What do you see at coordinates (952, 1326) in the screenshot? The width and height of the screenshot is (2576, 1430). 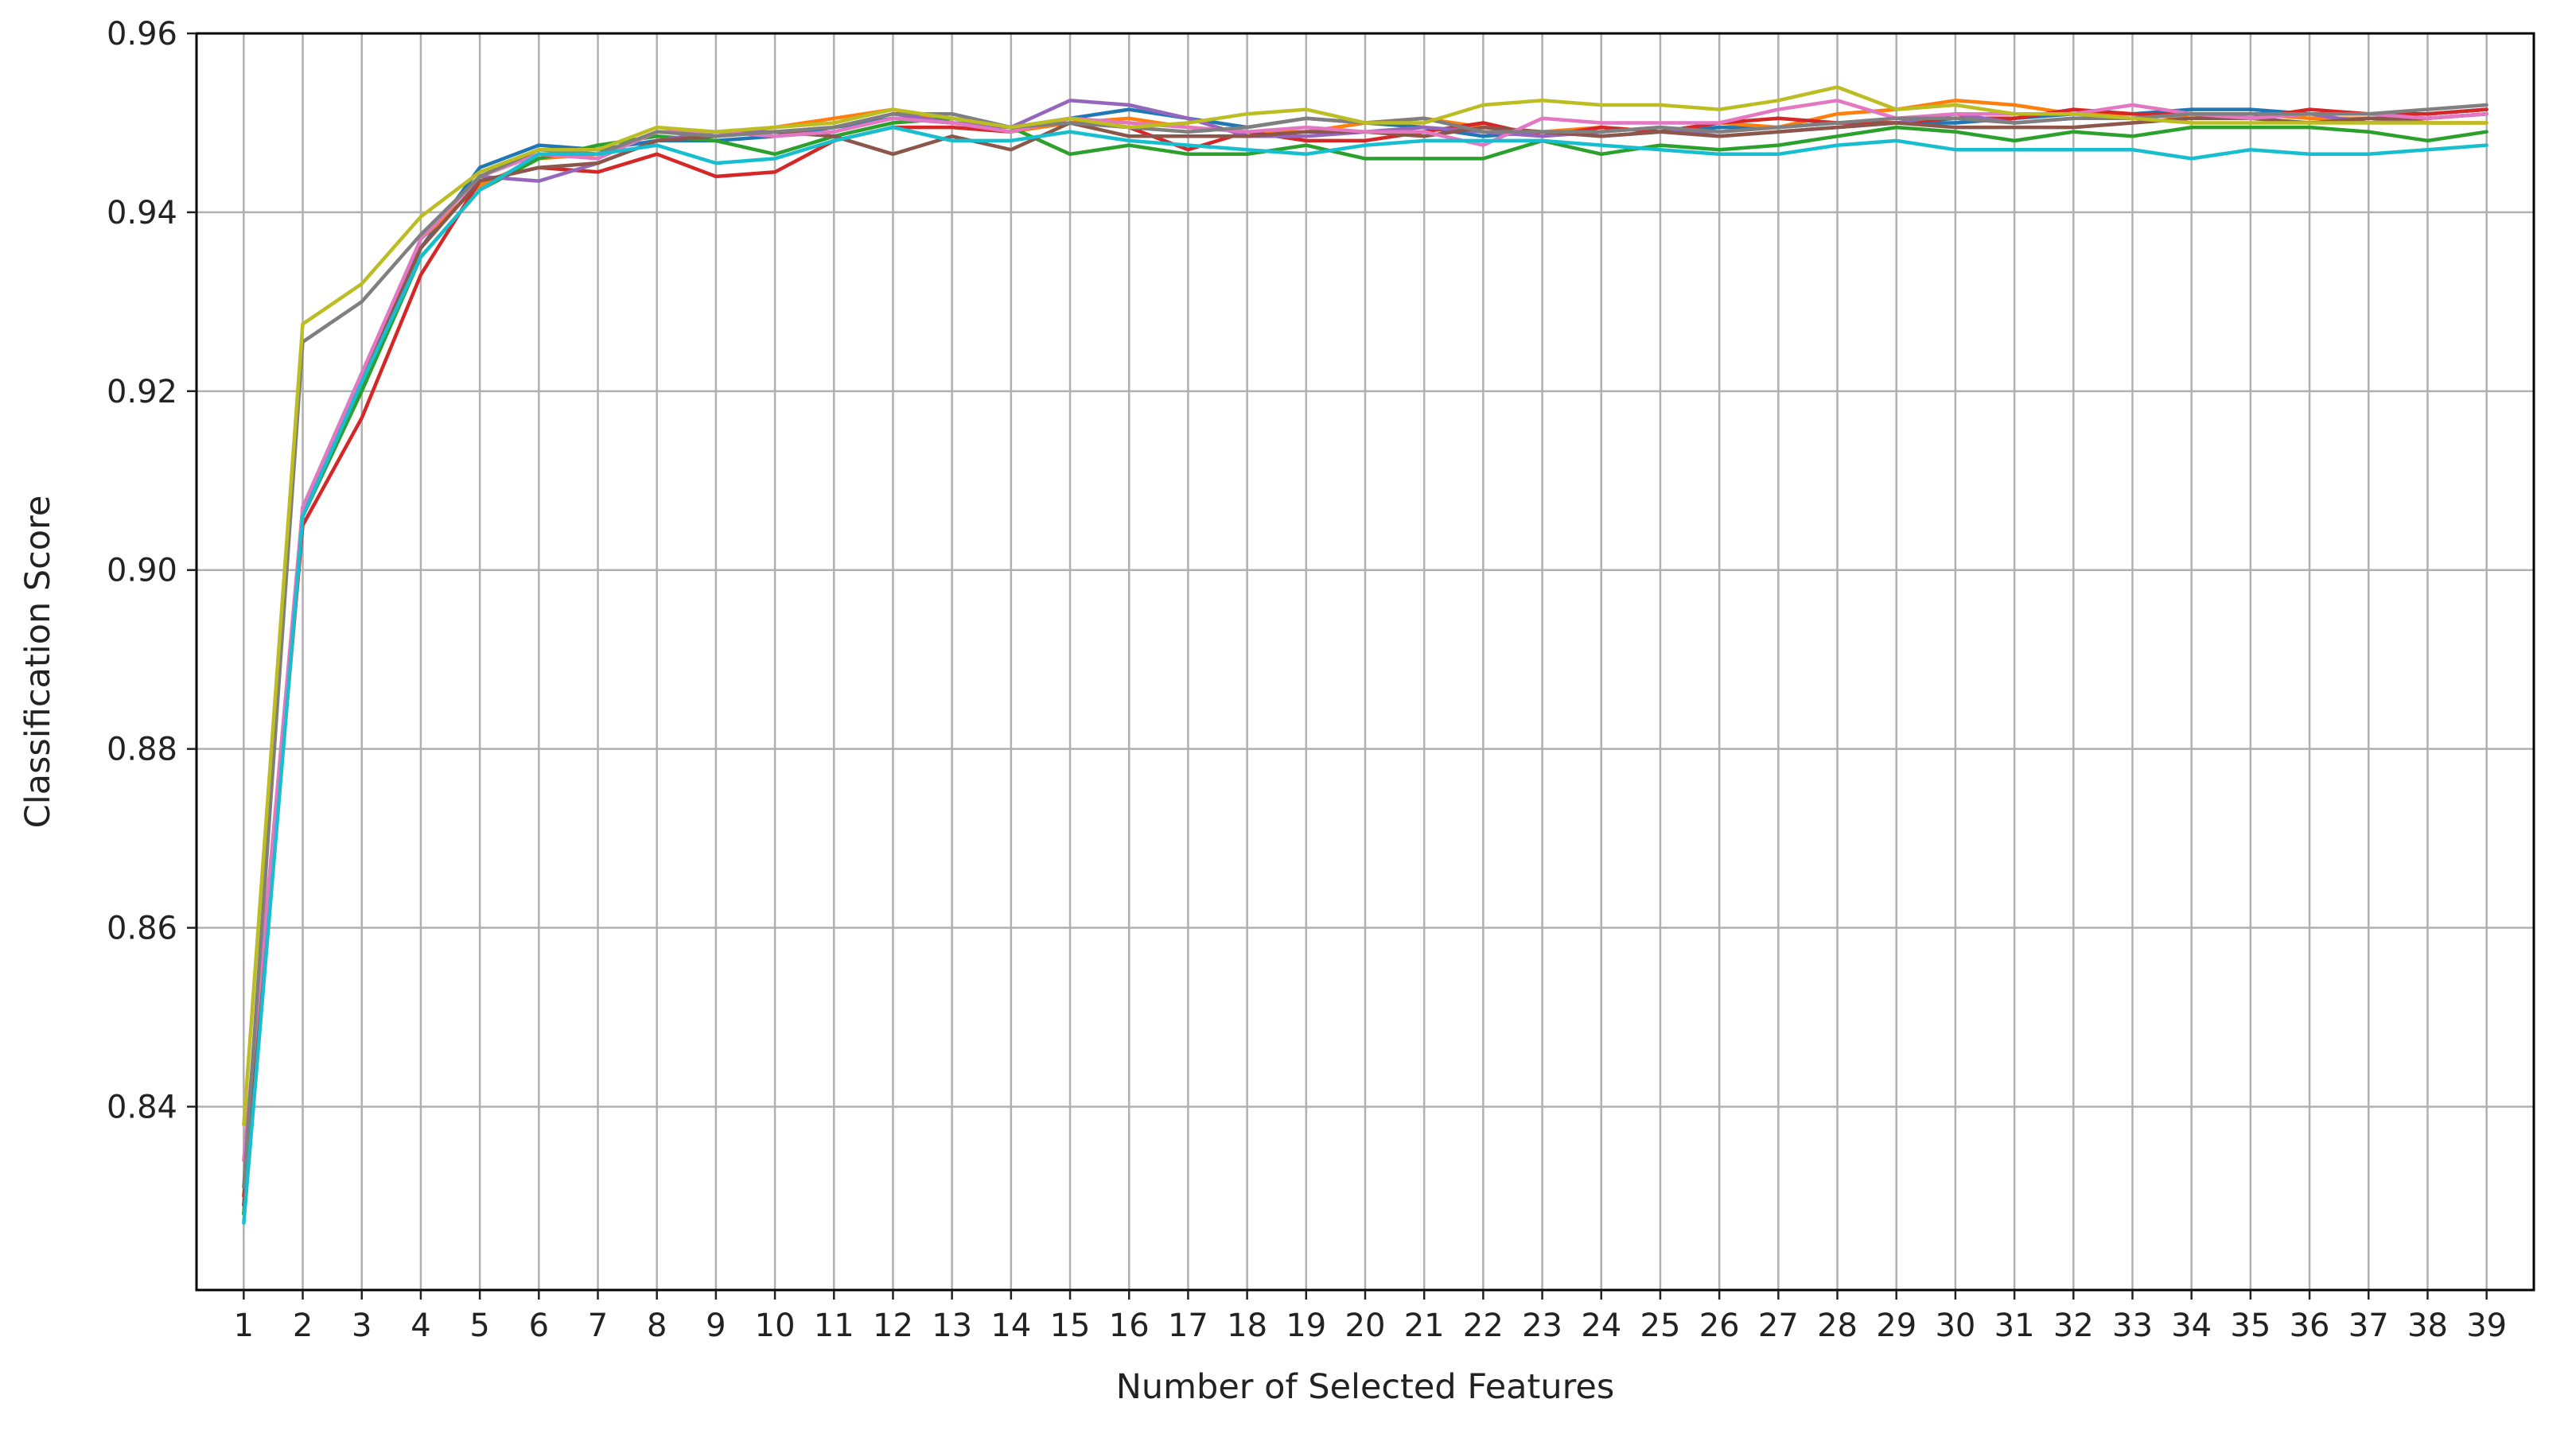 I see `x-tick-label: 13` at bounding box center [952, 1326].